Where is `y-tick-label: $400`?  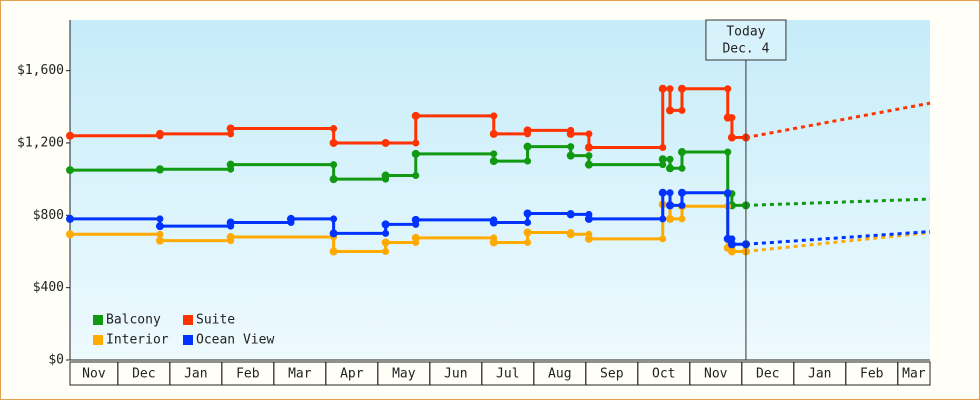 y-tick-label: $400 is located at coordinates (48, 287).